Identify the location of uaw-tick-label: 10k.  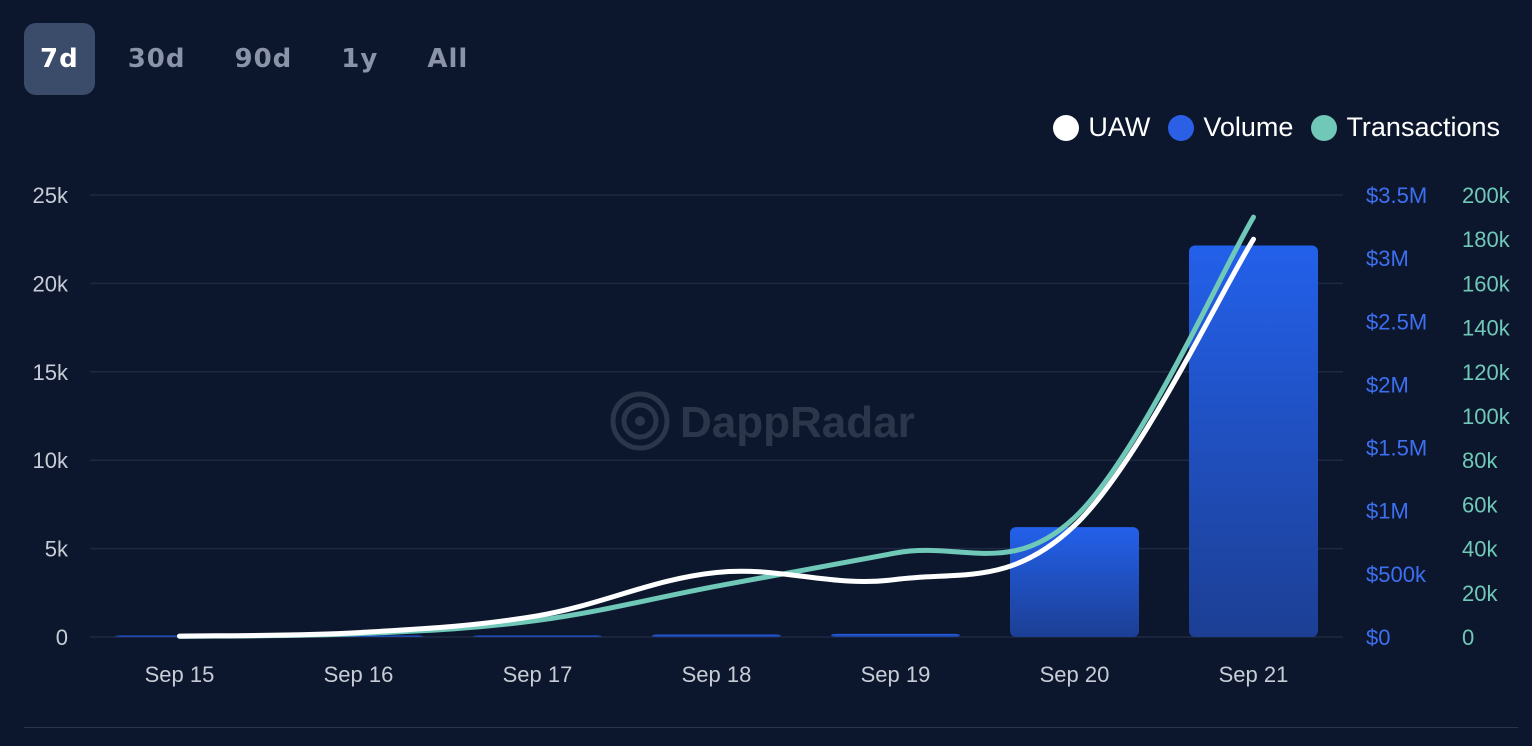
(51, 460).